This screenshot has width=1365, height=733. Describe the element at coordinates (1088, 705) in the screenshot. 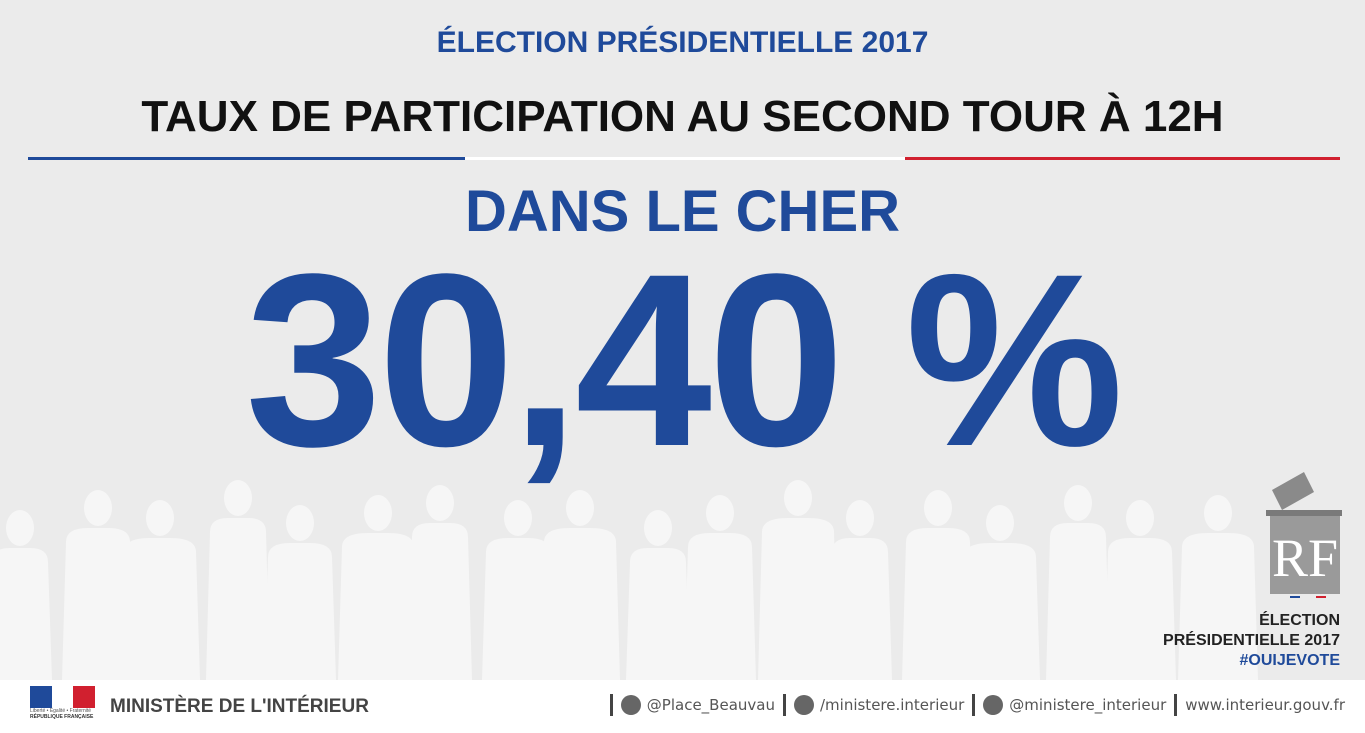

I see `link-text: @ministere_interieur` at that location.